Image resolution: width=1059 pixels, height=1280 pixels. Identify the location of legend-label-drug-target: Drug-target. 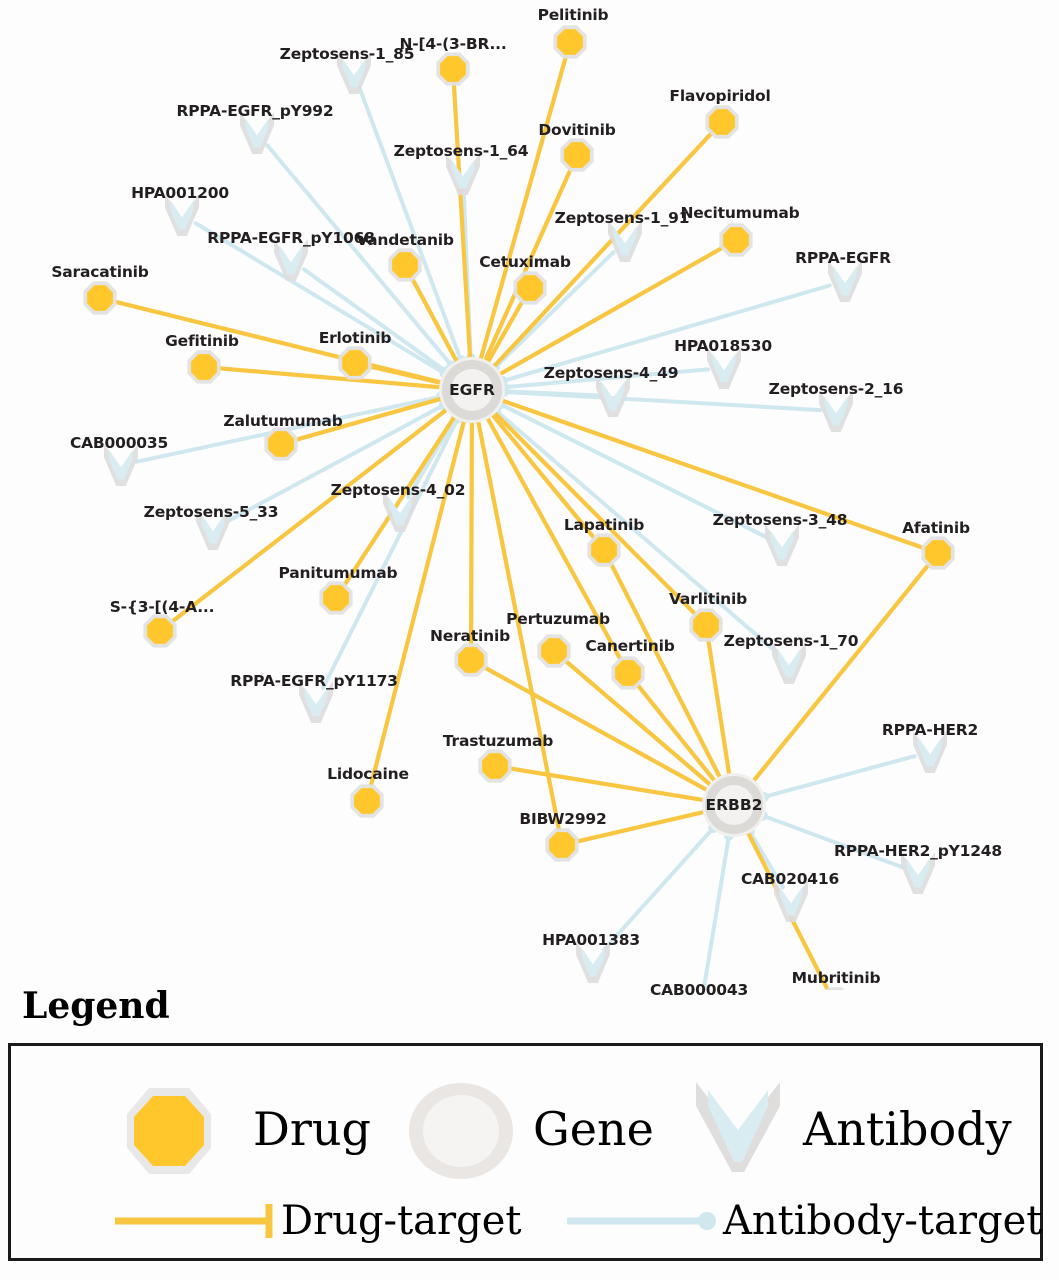
(401, 1221).